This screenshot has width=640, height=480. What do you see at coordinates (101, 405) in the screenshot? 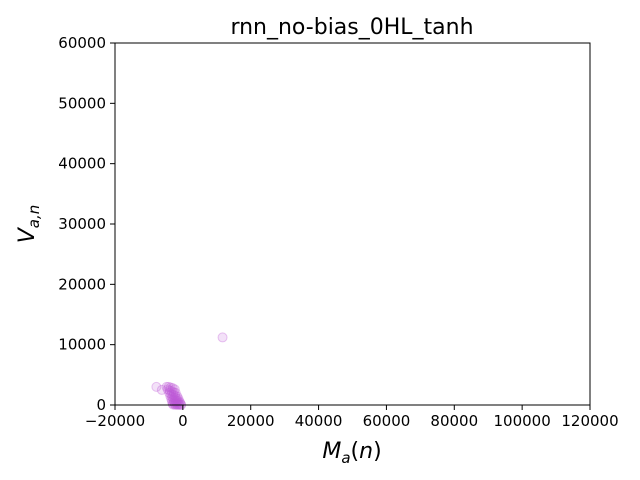
I see `y-tick-label: 0` at bounding box center [101, 405].